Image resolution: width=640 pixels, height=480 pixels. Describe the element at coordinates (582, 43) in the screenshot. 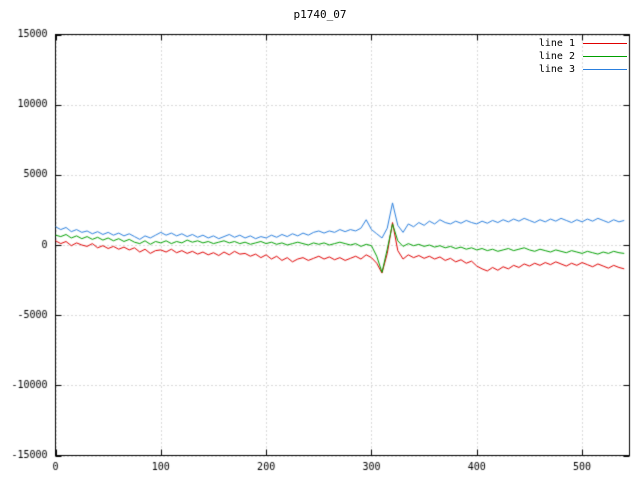

I see `legend-item: line 1` at that location.